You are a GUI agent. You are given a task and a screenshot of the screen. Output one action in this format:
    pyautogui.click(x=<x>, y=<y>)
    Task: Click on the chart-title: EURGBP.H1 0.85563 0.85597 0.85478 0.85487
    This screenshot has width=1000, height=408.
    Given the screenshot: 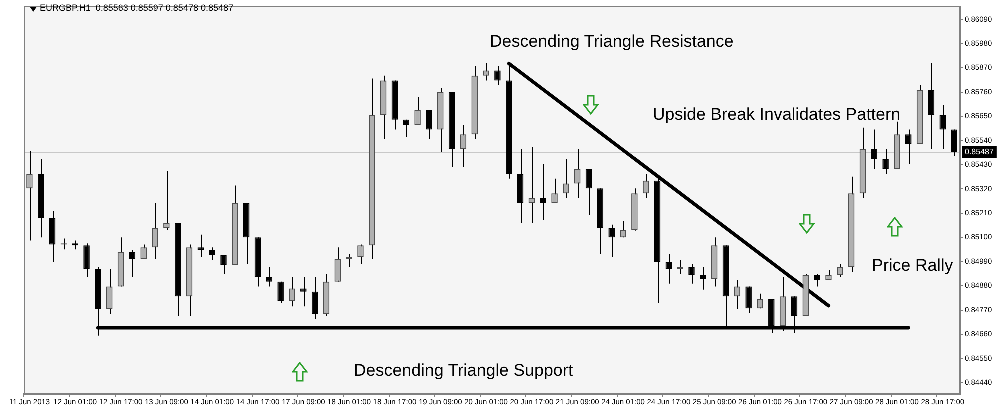 What is the action you would take?
    pyautogui.click(x=137, y=8)
    